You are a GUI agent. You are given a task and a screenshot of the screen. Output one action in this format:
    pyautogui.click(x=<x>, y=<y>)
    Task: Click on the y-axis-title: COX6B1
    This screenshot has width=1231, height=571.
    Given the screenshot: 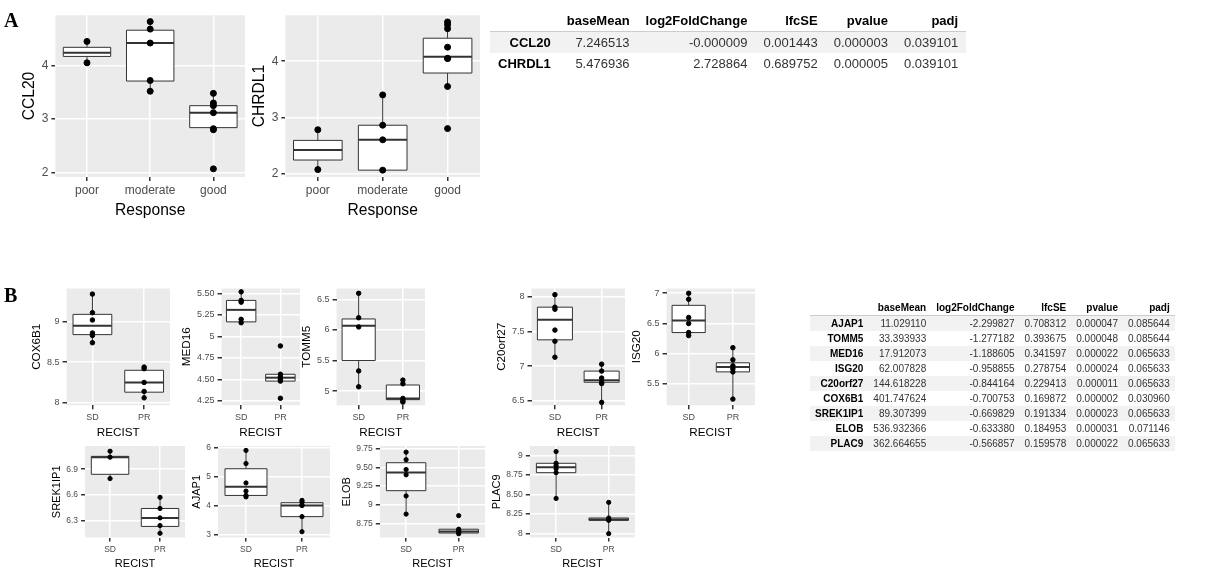 What is the action you would take?
    pyautogui.click(x=36, y=346)
    